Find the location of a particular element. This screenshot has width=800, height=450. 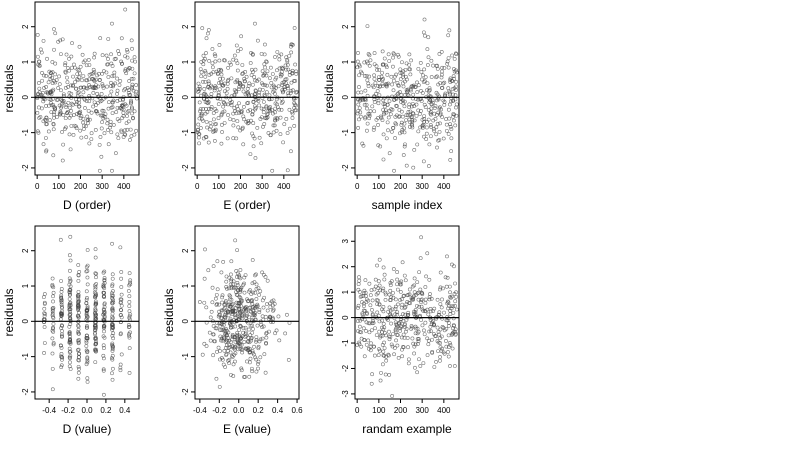

x-tick-label: -0.2 is located at coordinates (68, 410).